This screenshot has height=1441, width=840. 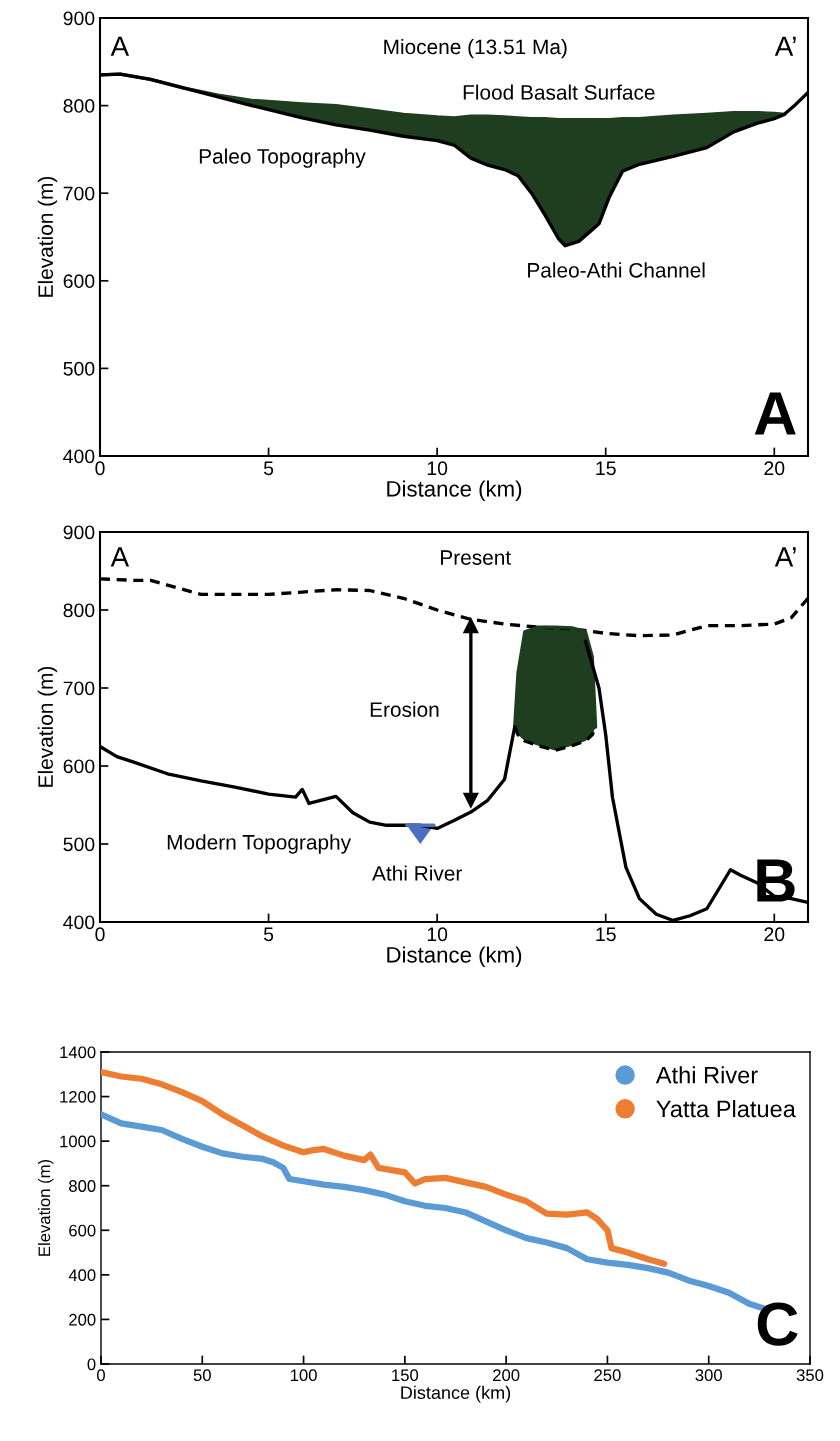 I want to click on text: Present, so click(x=476, y=557).